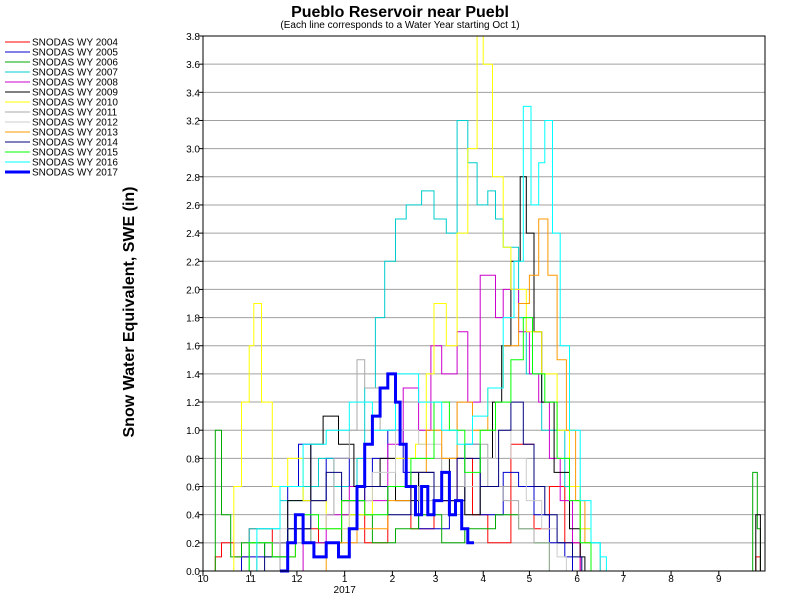  Describe the element at coordinates (345, 590) in the screenshot. I see `x-axis-year-label: 2017` at that location.